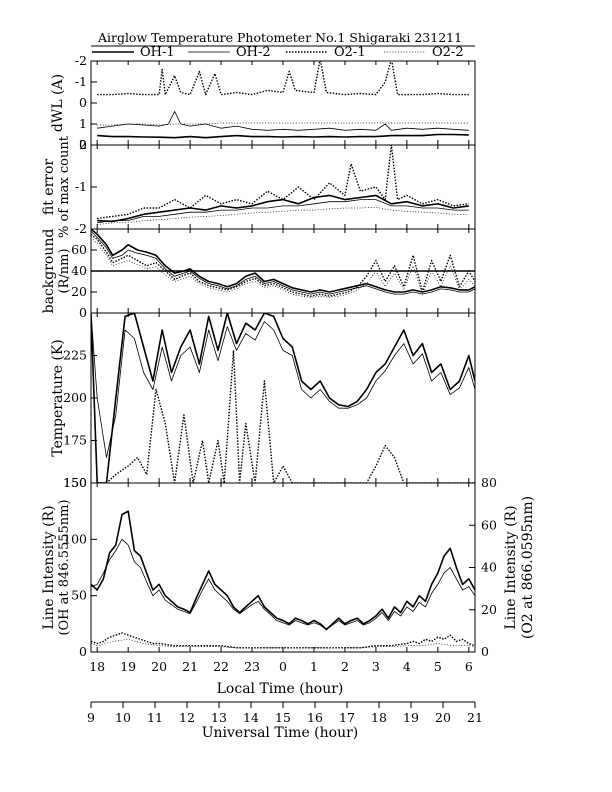  I want to click on panel-dwl: -2 -1 0 1 2 dWL (A), so click(263, 102).